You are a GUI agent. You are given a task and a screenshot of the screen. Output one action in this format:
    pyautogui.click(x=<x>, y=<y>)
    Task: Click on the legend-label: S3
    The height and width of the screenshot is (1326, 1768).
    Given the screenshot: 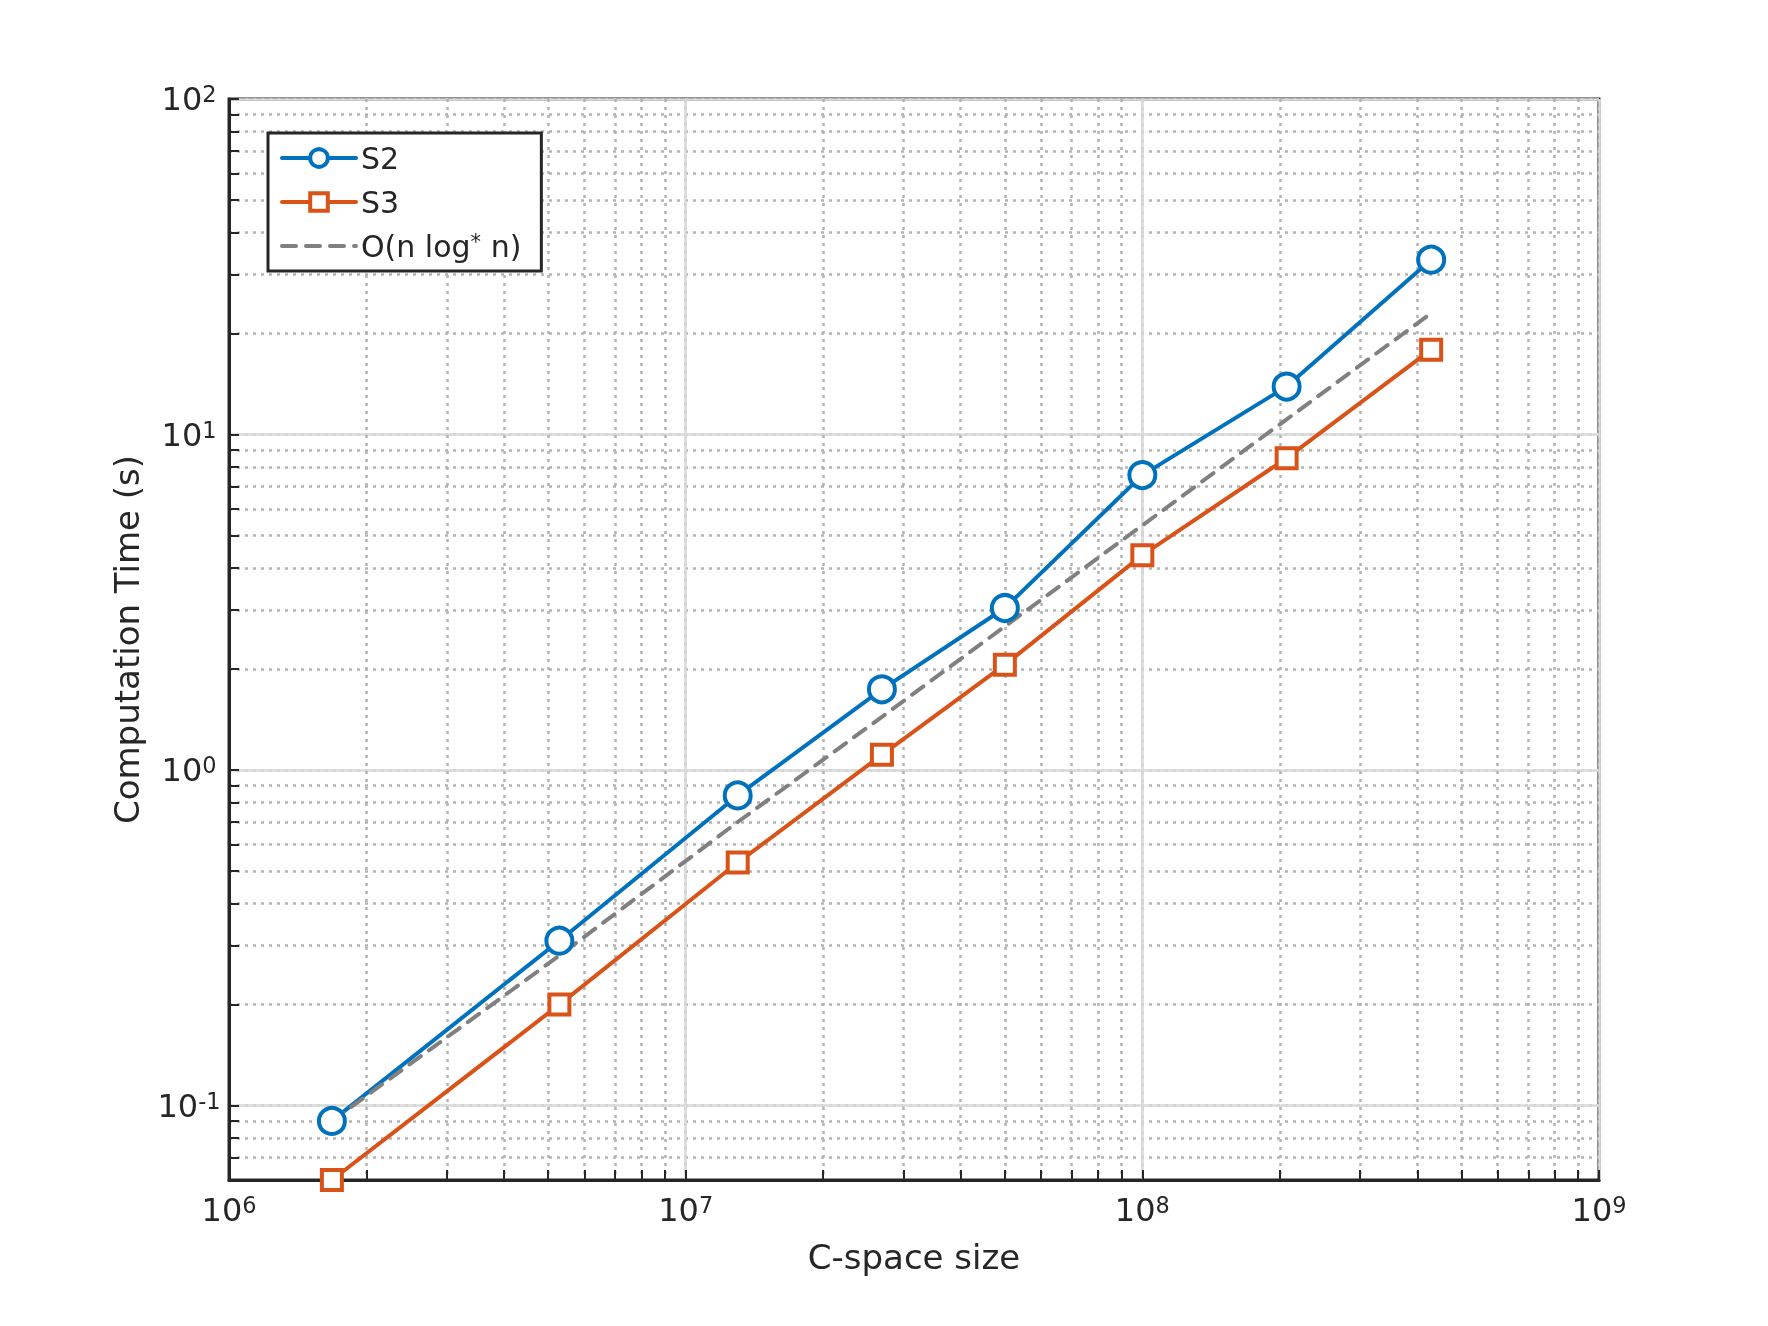 What is the action you would take?
    pyautogui.click(x=380, y=202)
    